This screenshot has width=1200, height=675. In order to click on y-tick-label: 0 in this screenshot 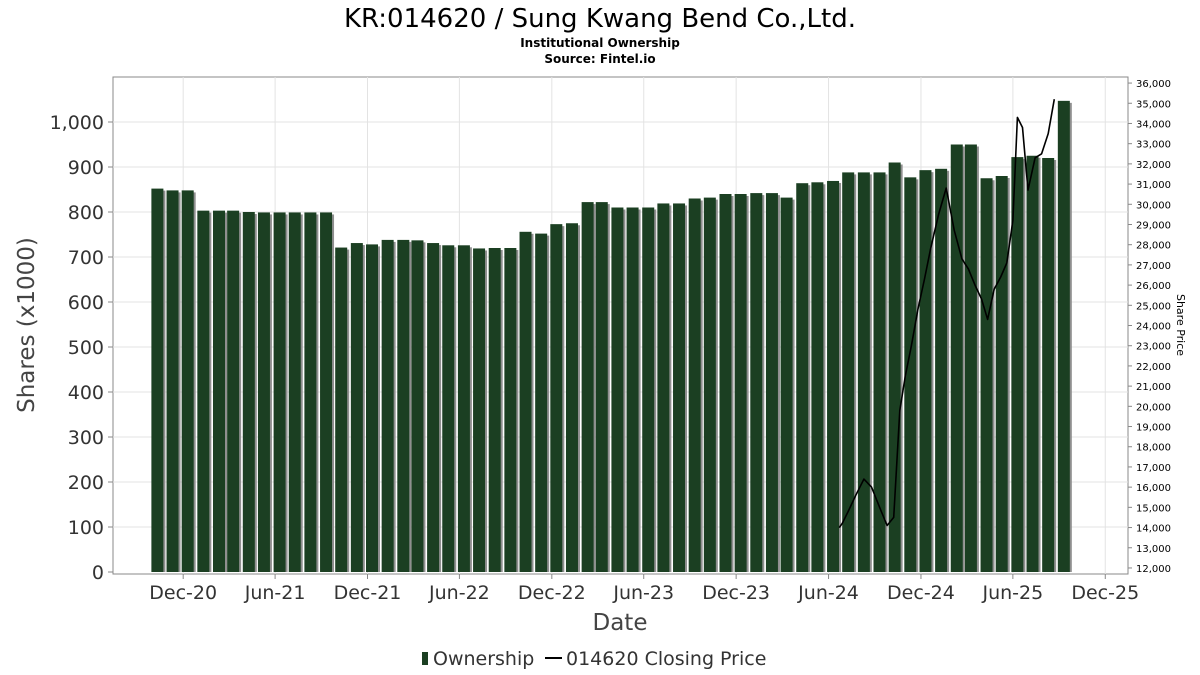, I will do `click(98, 573)`.